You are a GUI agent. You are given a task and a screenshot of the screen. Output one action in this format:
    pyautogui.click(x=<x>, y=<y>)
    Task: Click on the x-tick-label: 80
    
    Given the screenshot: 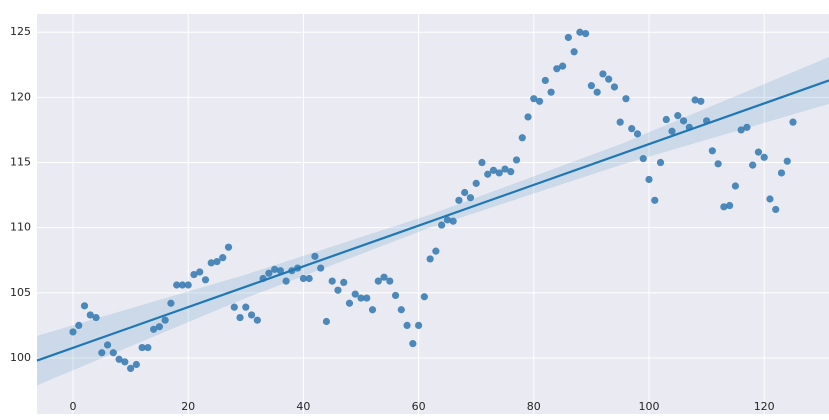 What is the action you would take?
    pyautogui.click(x=534, y=406)
    